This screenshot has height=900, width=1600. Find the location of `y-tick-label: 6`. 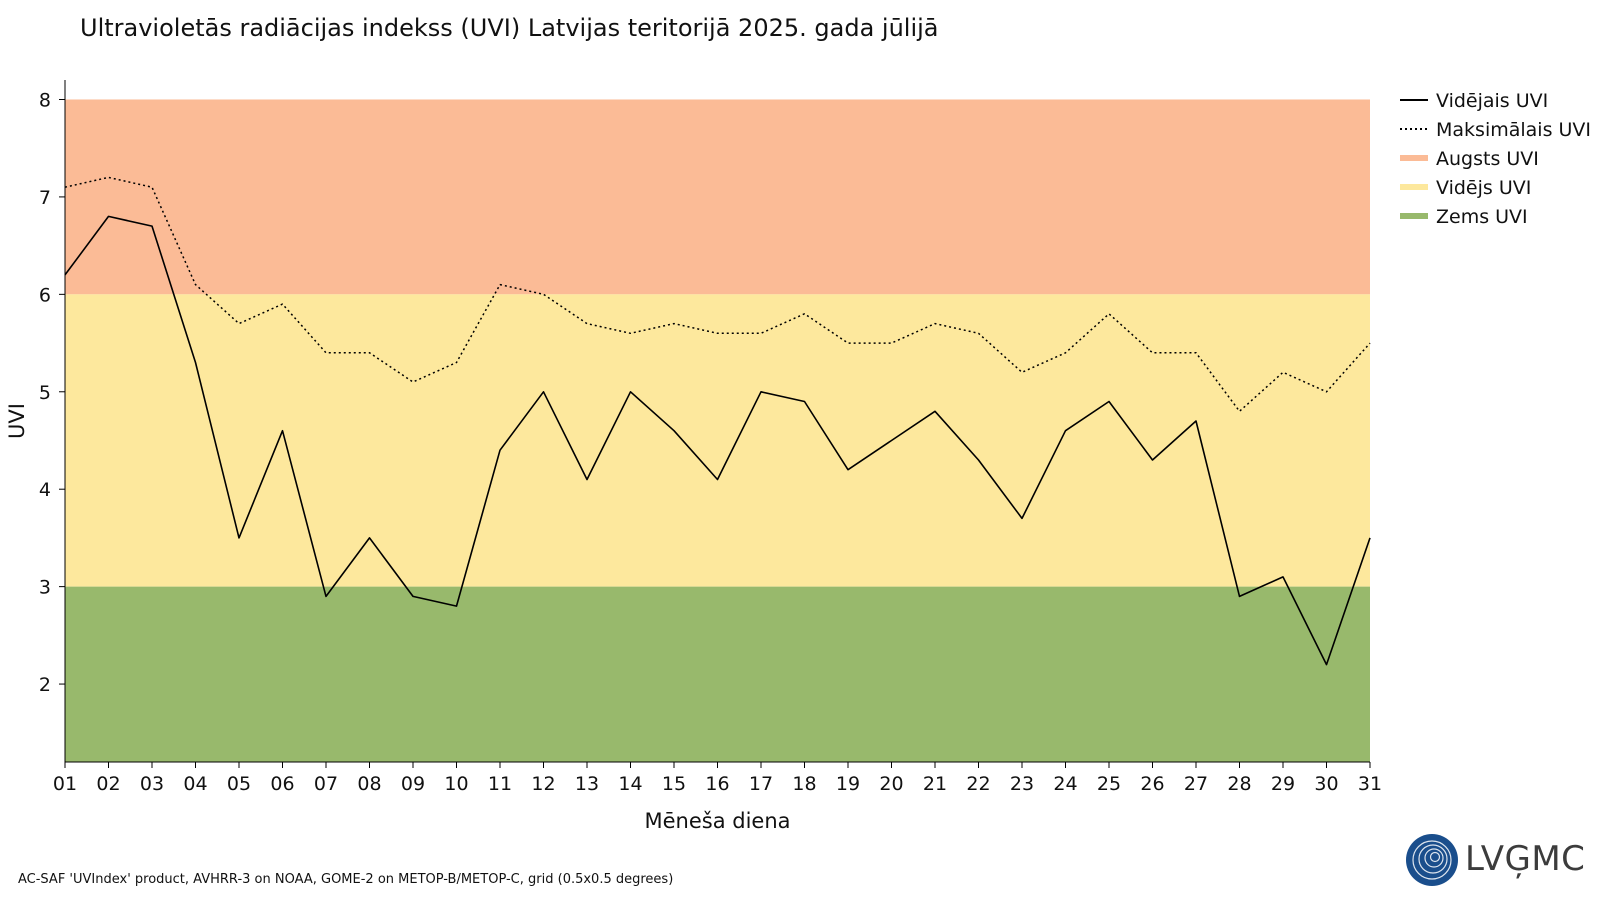

y-tick-label: 6 is located at coordinates (45, 295).